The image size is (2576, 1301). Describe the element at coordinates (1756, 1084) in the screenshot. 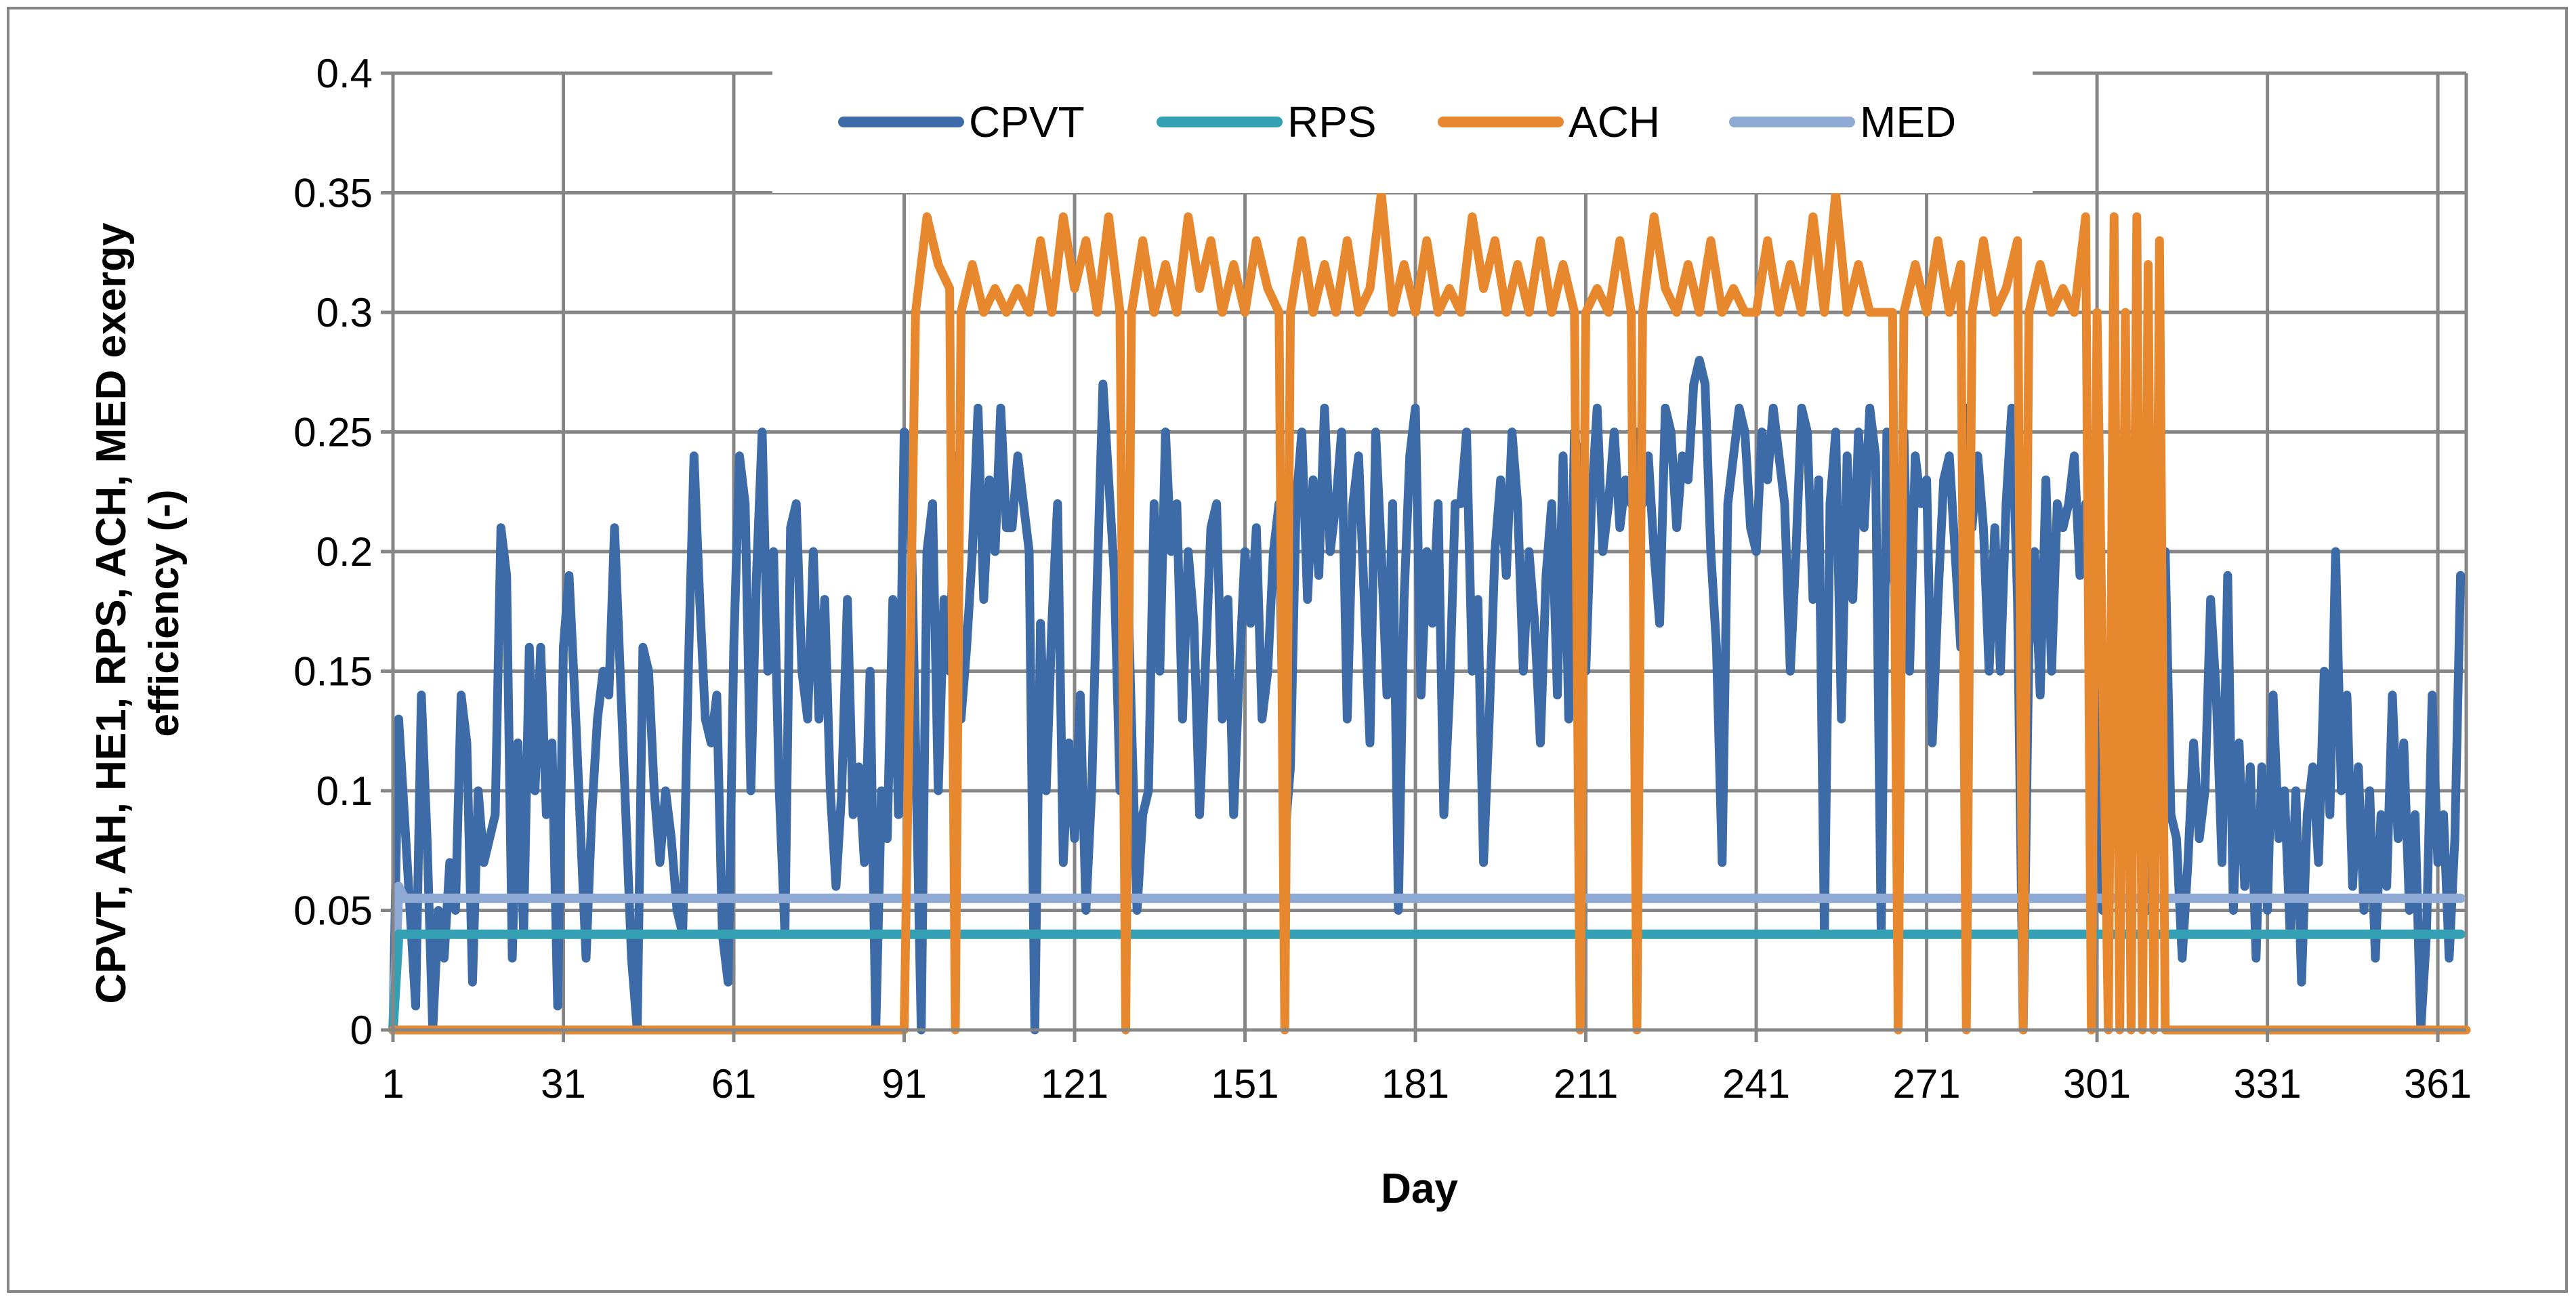

I see `x-tick-label: 241` at that location.